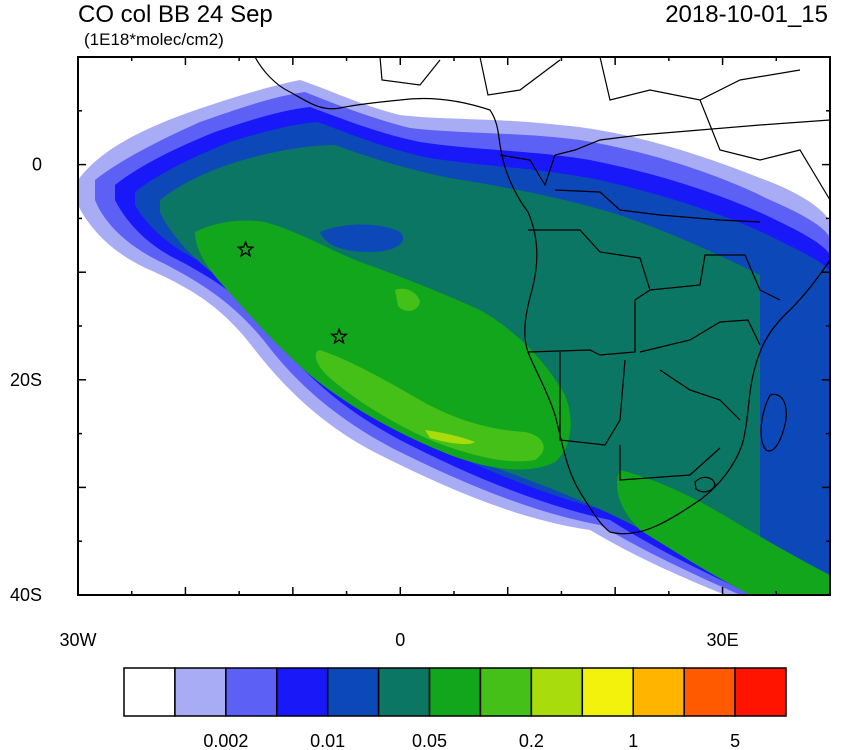 This screenshot has width=850, height=750. What do you see at coordinates (633, 740) in the screenshot?
I see `colorbar-label: 1` at bounding box center [633, 740].